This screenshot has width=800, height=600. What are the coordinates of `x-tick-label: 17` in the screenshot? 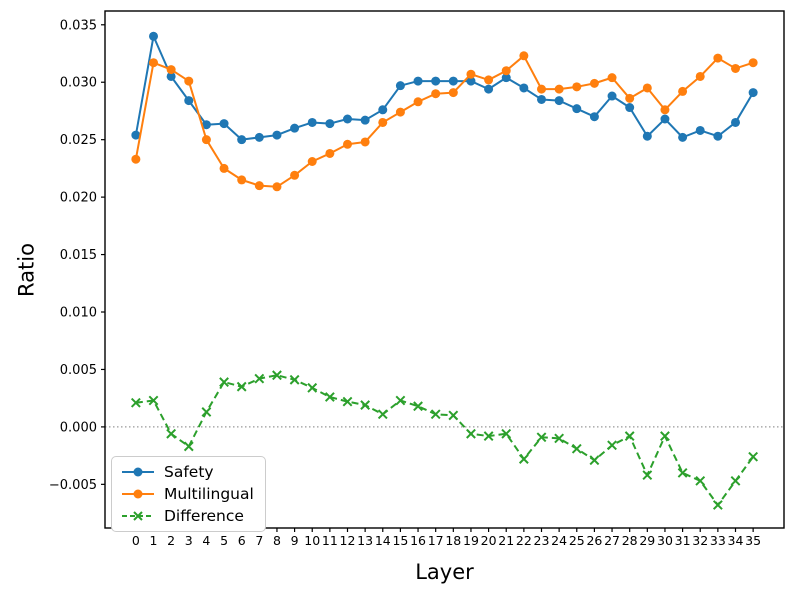 It's located at (436, 540).